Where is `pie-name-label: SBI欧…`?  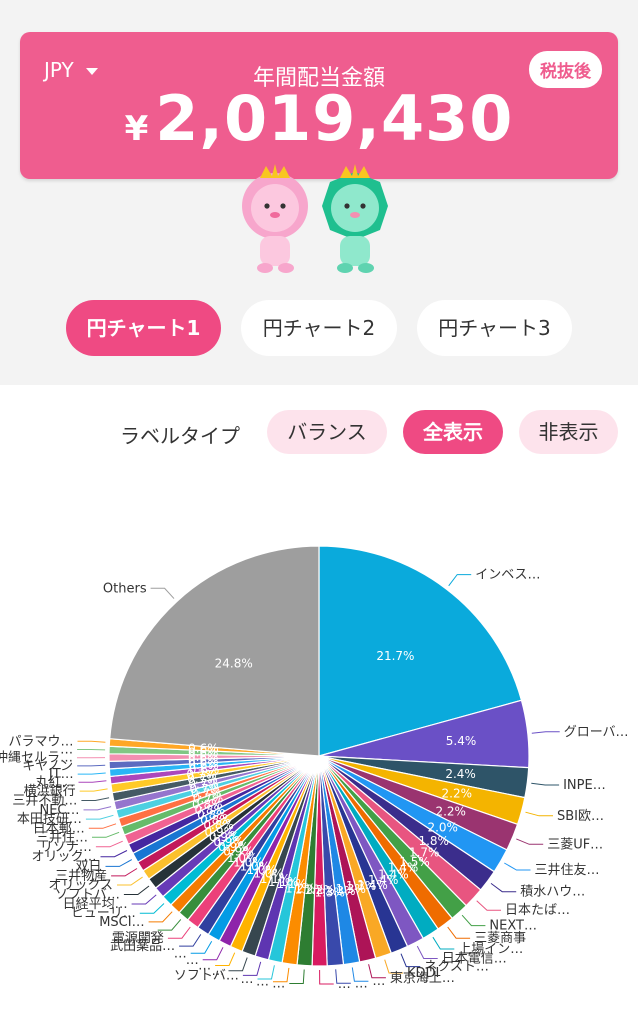
pie-name-label: SBI欧… is located at coordinates (580, 816).